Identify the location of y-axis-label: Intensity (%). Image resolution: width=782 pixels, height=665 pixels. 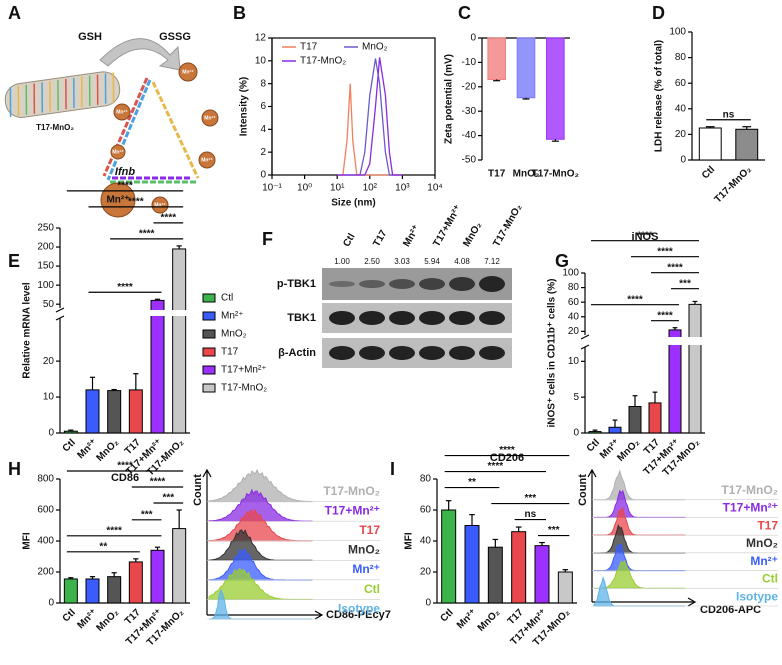
(244, 106).